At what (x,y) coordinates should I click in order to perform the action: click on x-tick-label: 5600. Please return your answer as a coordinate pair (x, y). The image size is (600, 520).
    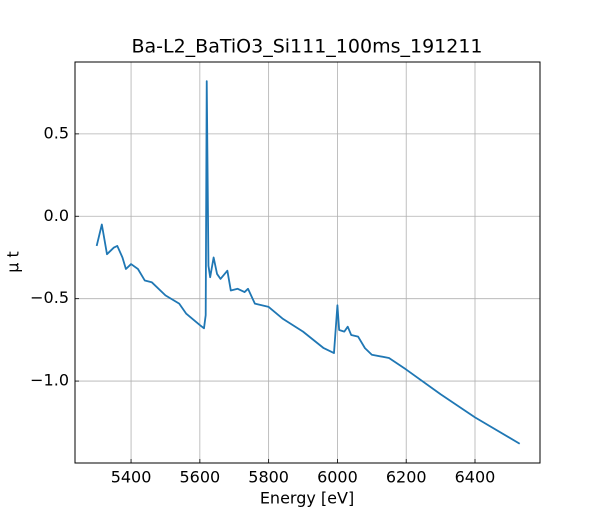
    Looking at the image, I should click on (199, 477).